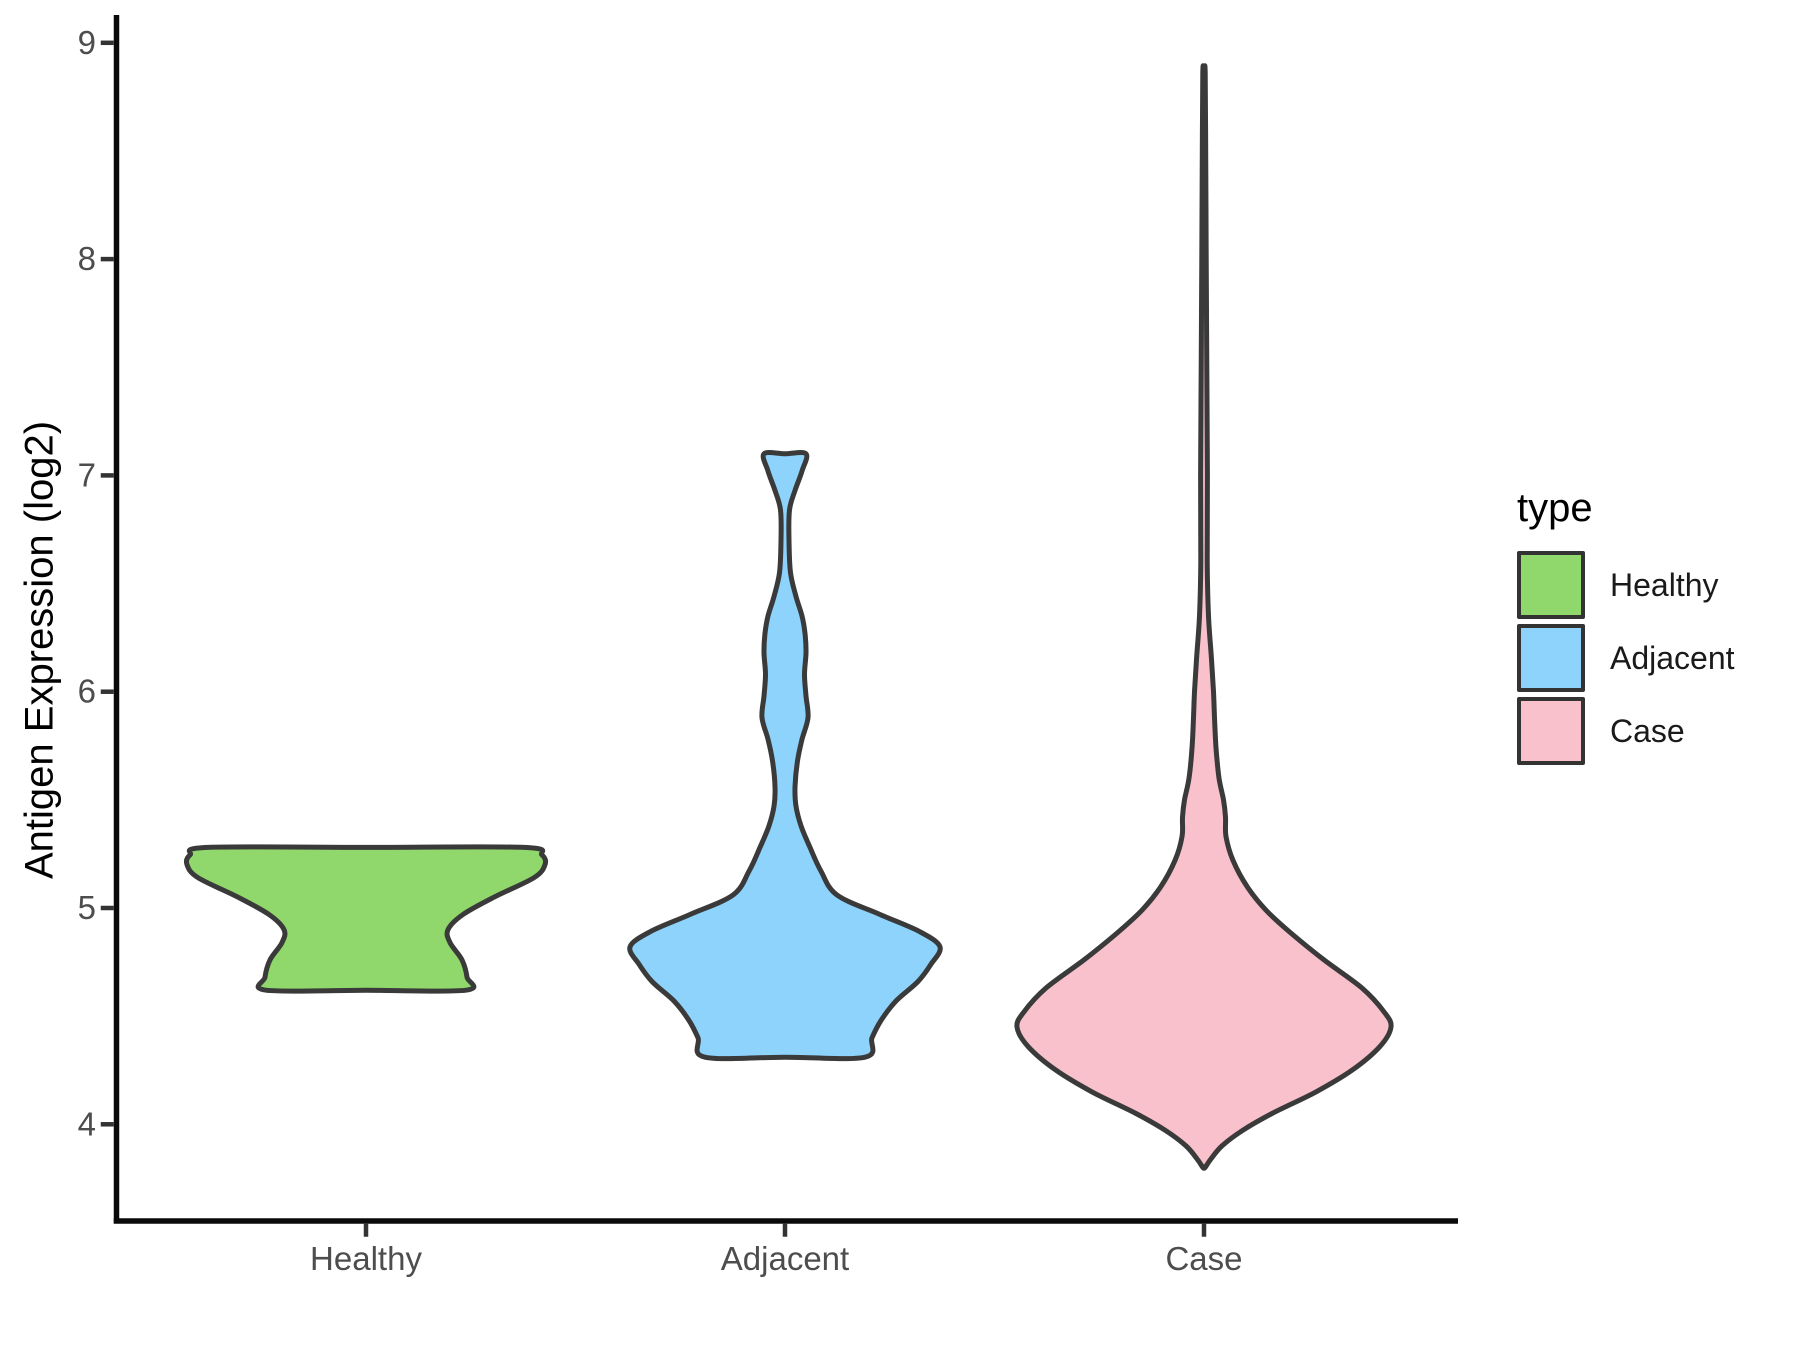  Describe the element at coordinates (366, 1258) in the screenshot. I see `x-tick-label-healthy: Healthy` at that location.